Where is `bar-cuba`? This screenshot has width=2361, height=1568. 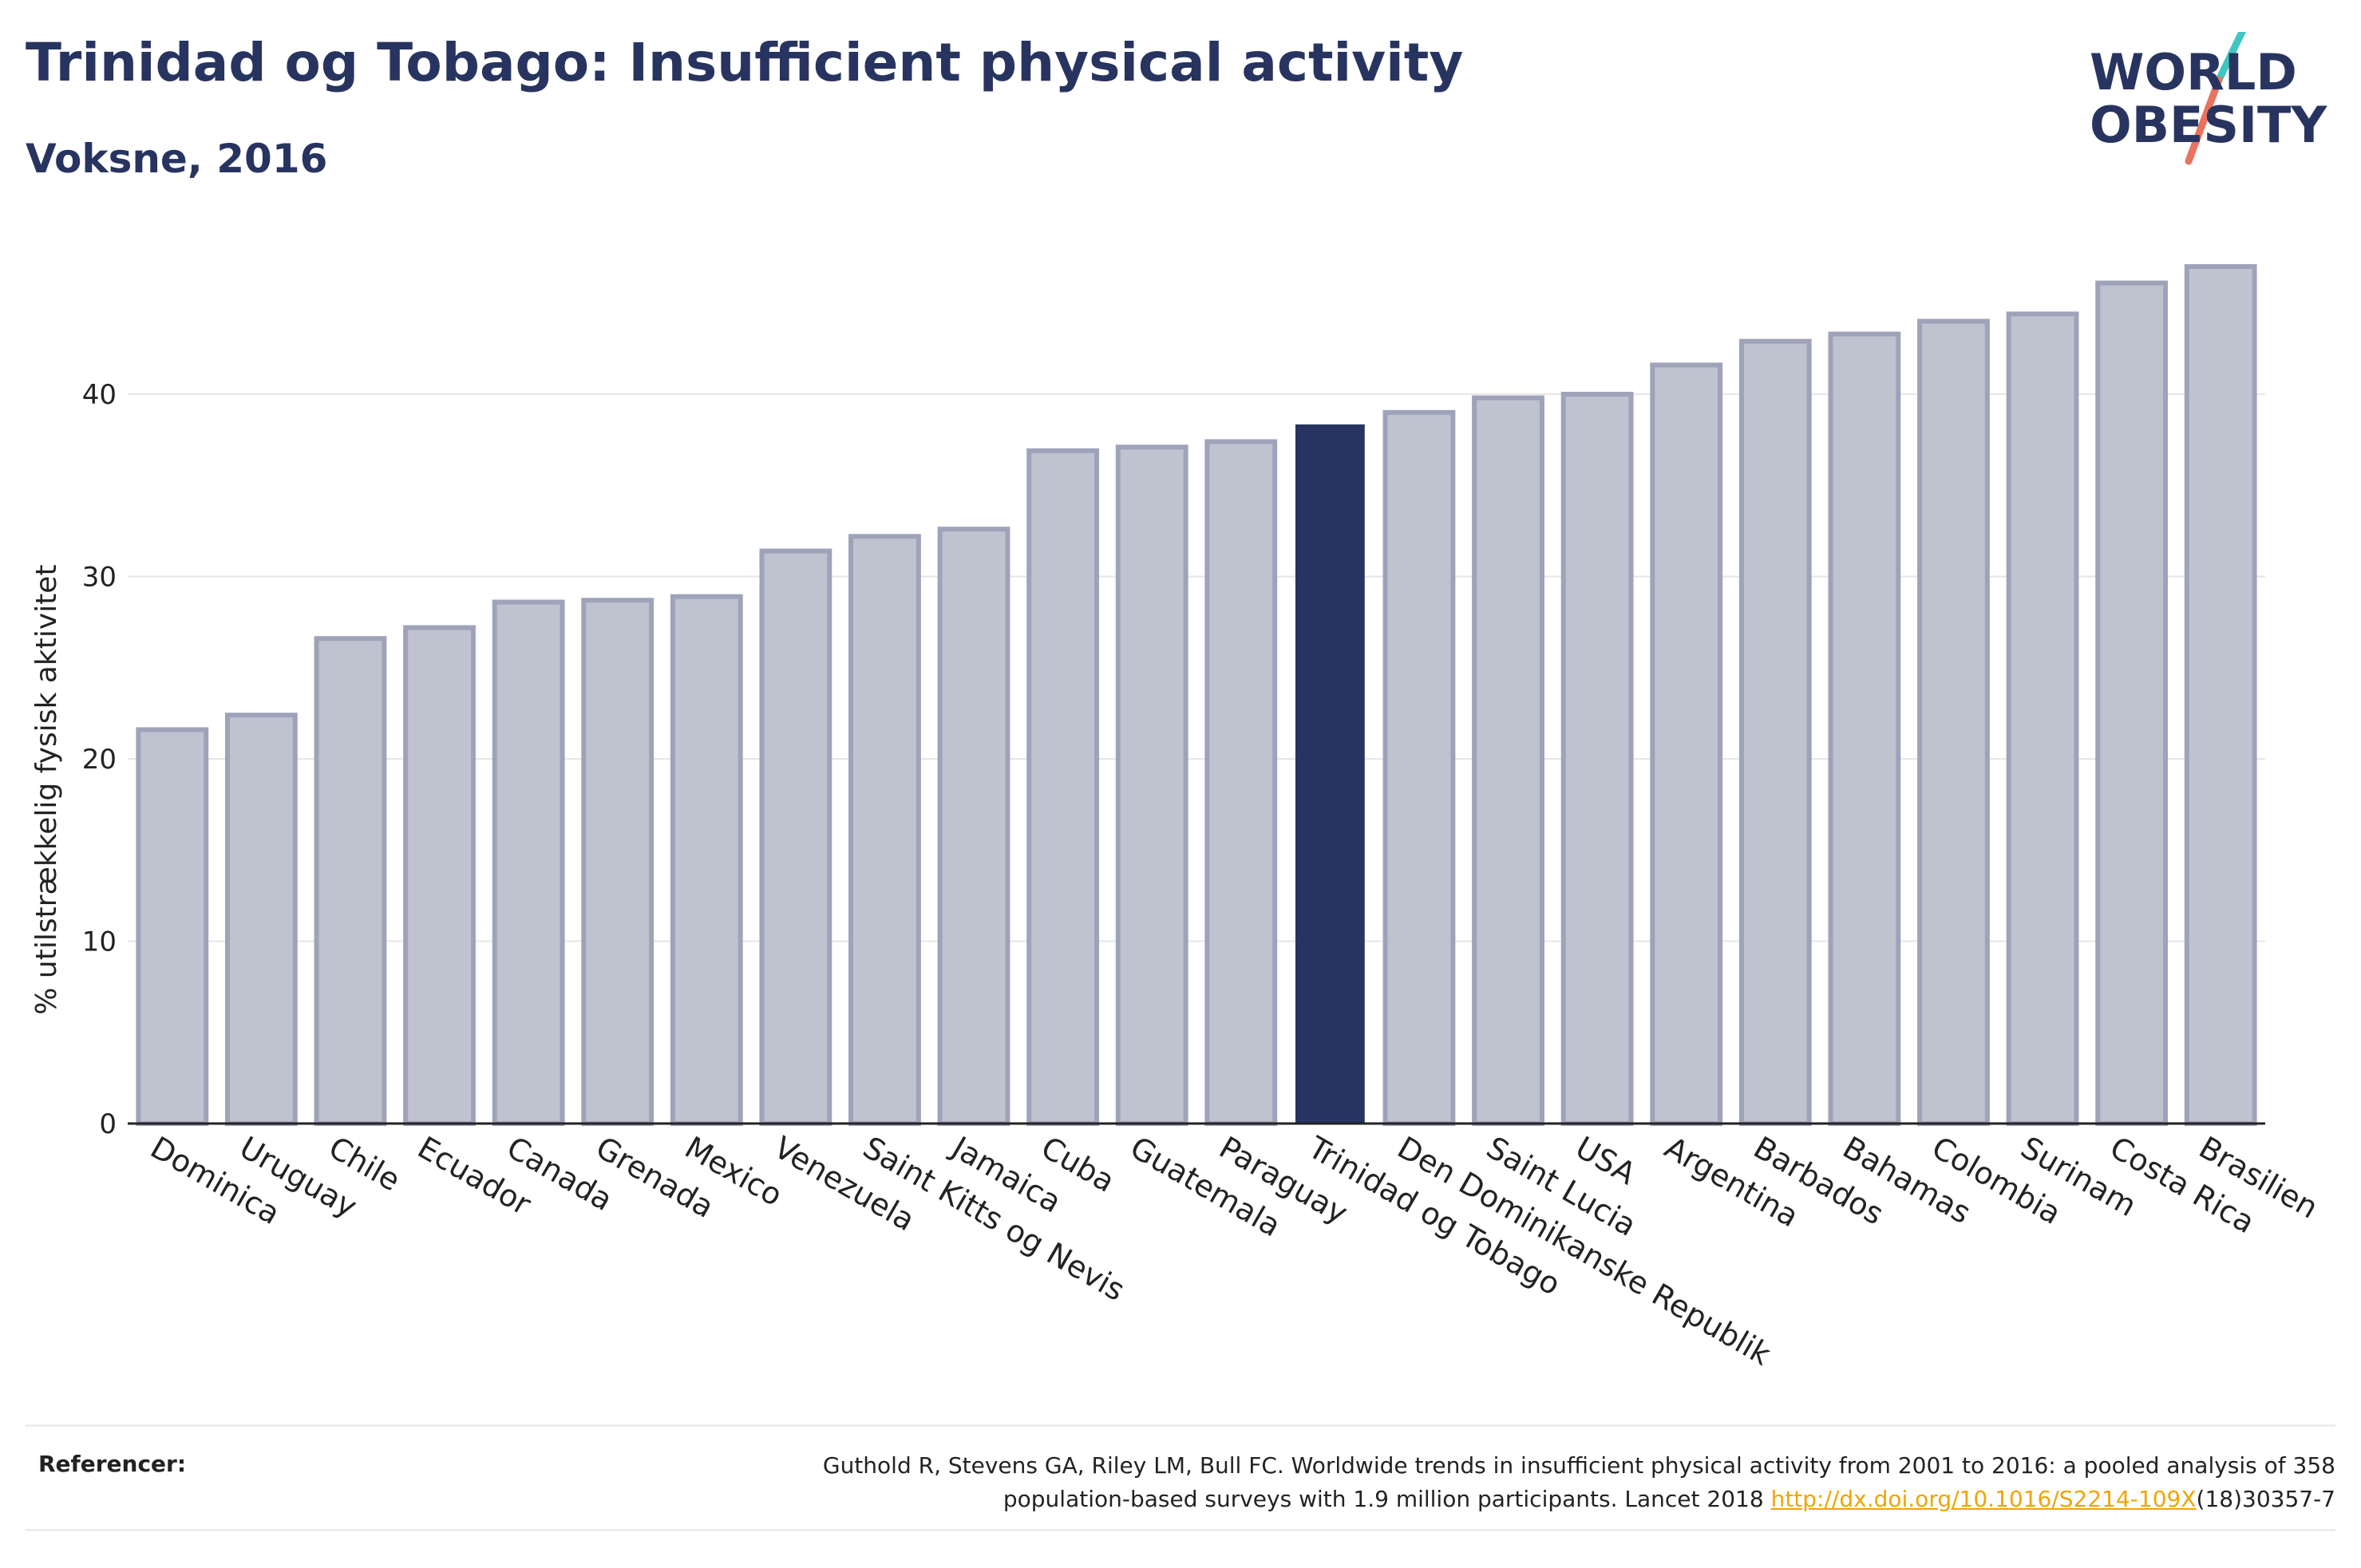
bar-cuba is located at coordinates (1063, 787).